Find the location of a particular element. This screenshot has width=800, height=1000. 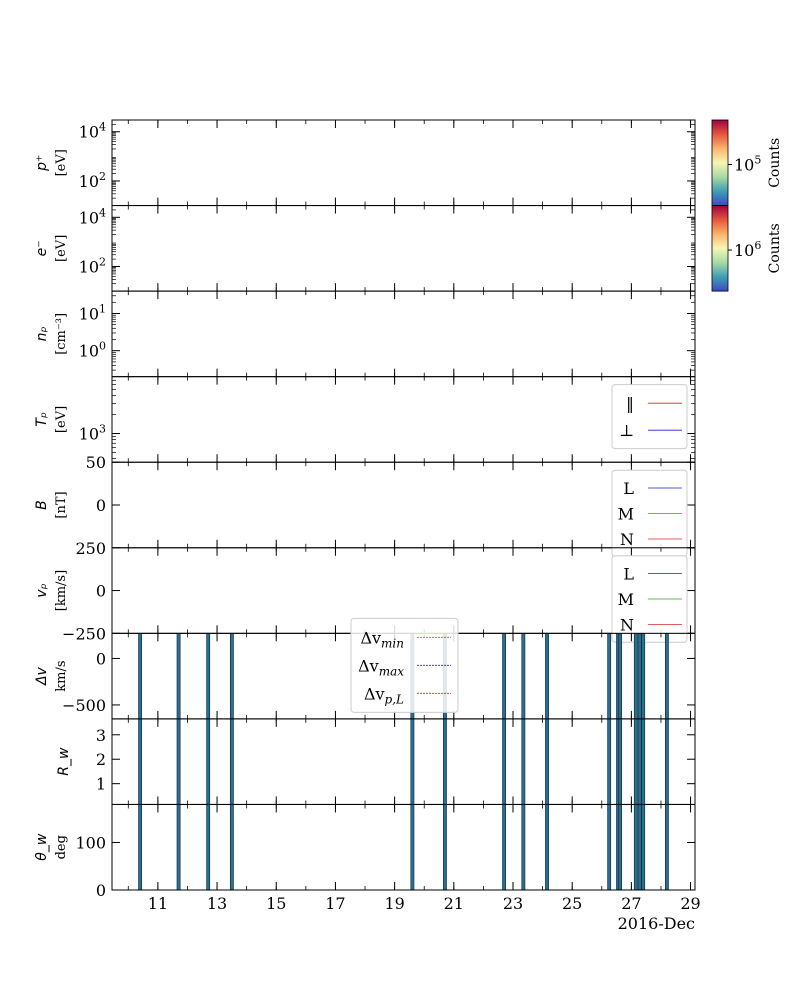

panel-magnetic_field: 0 50 B [nT] LMN is located at coordinates (365, 505).